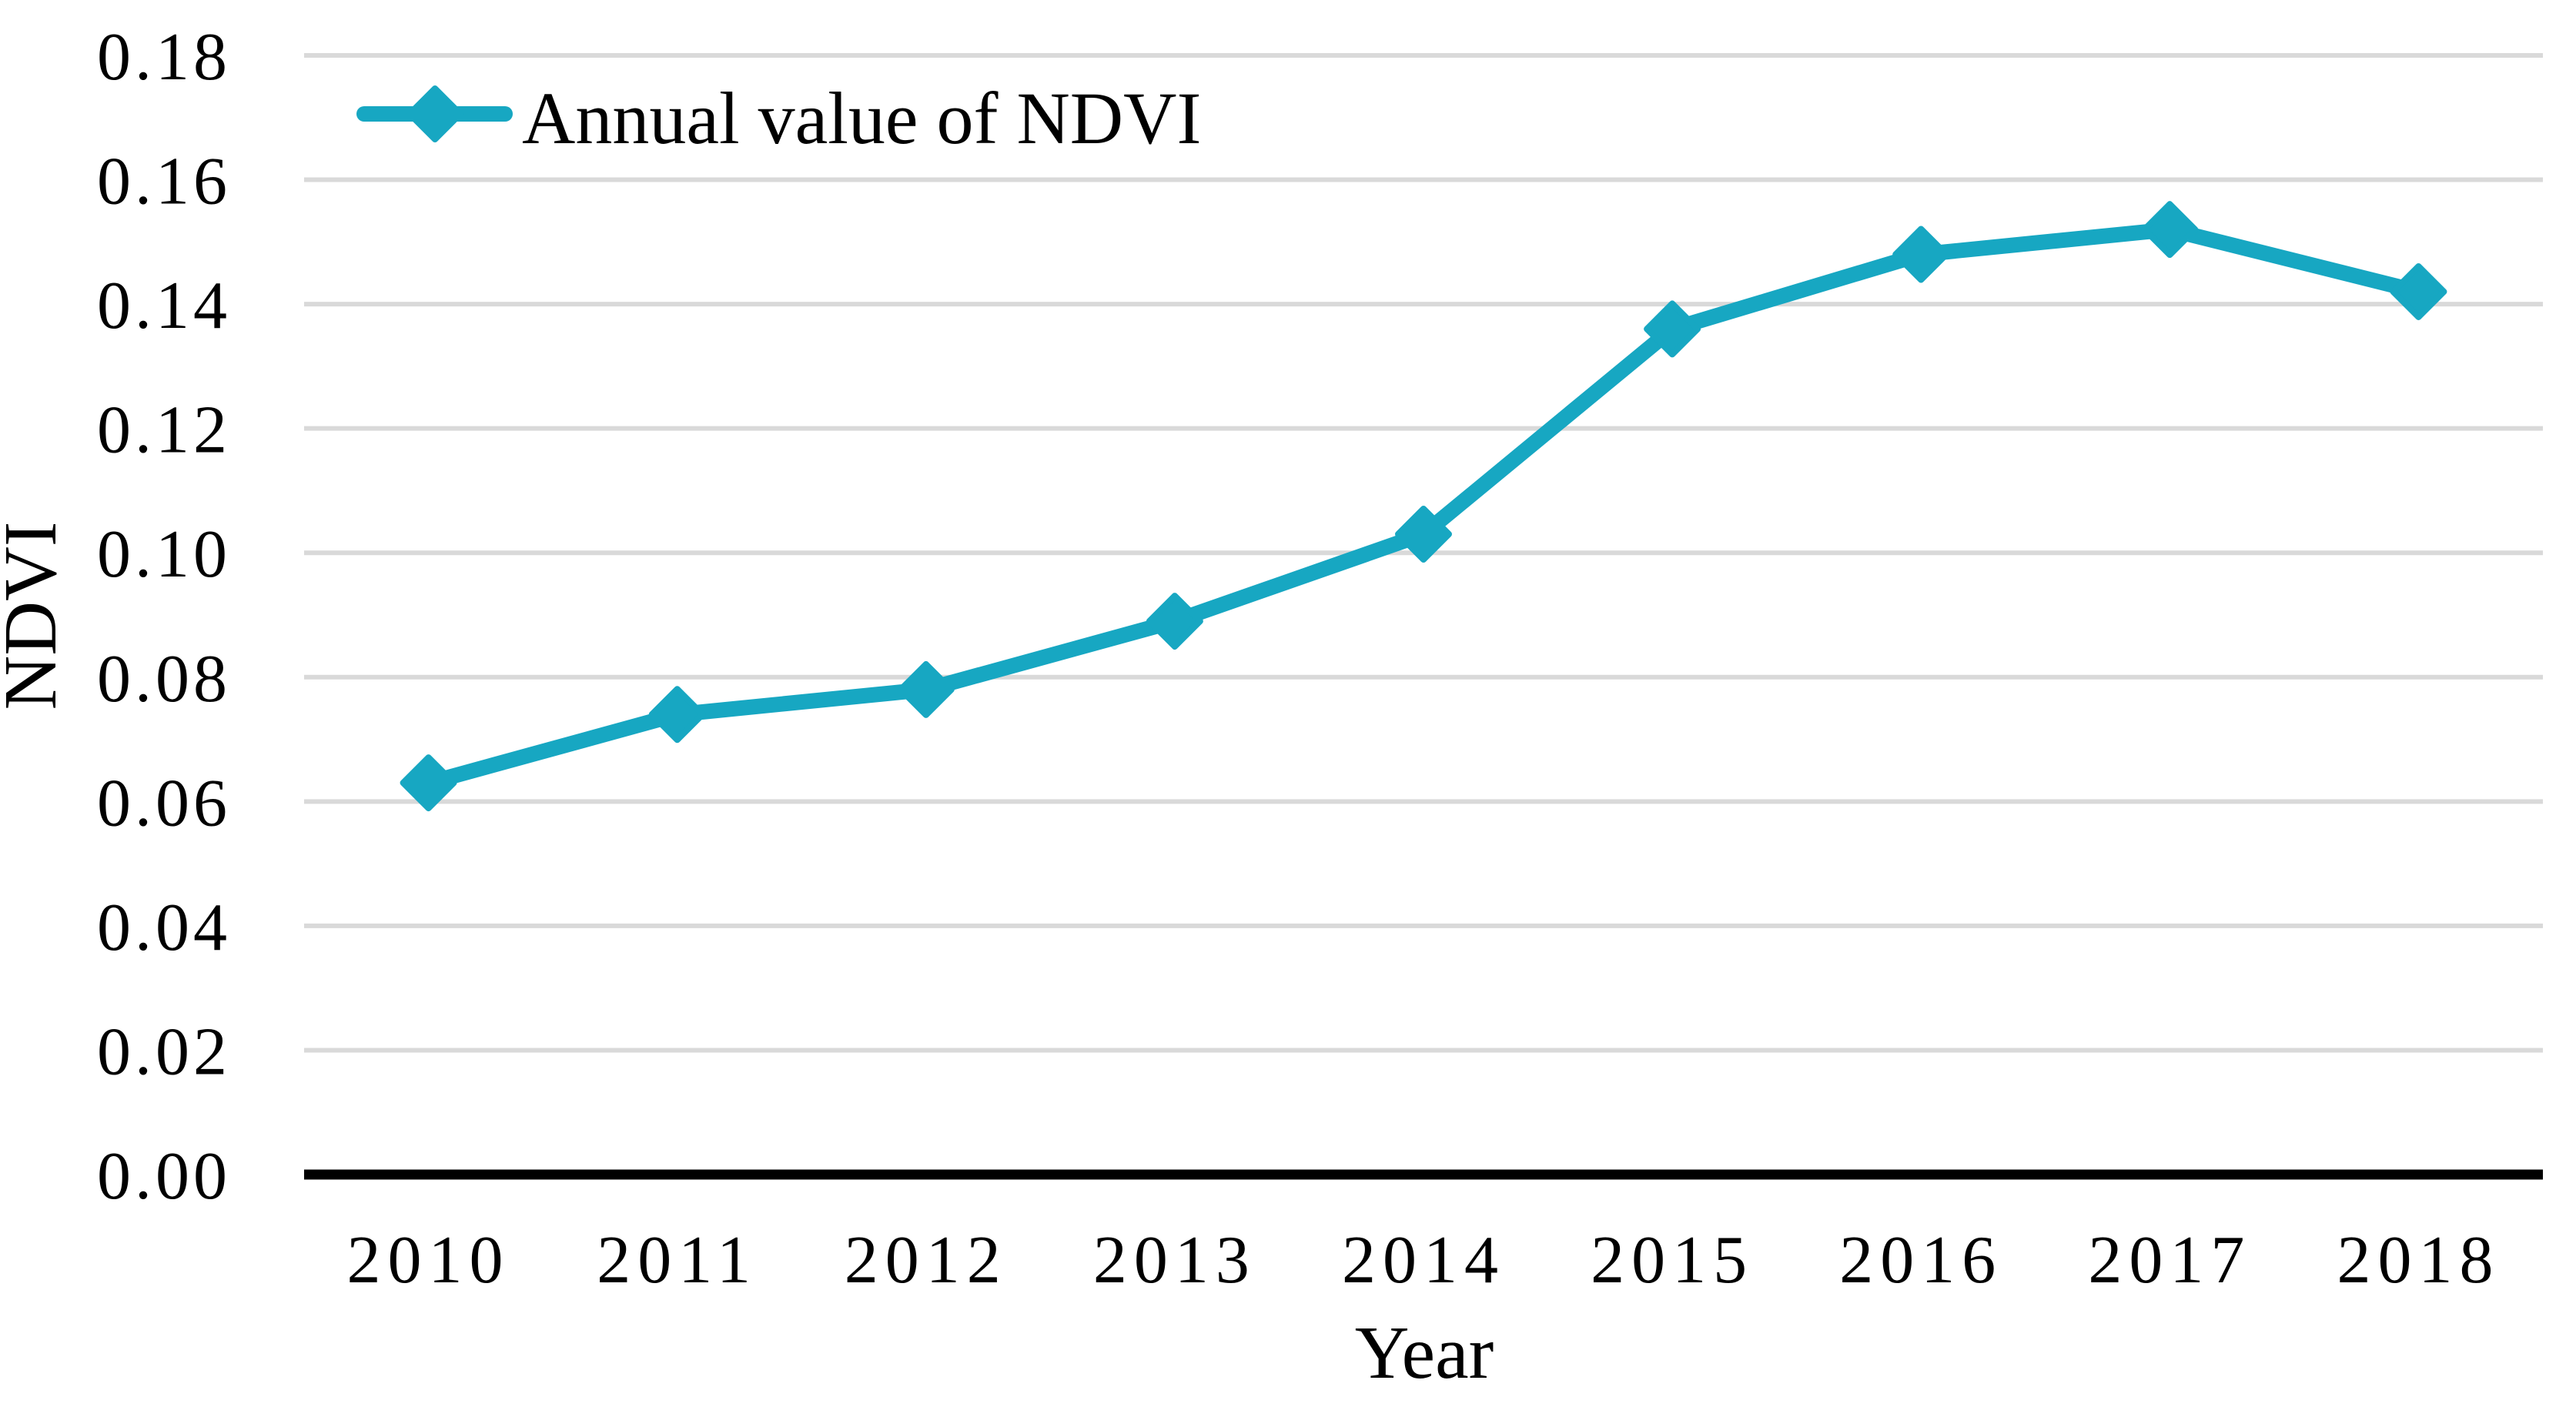  What do you see at coordinates (164, 617) in the screenshot?
I see `y-tick-labels-group: 0.00 0.02 0.04 0.06 0.08 0.10 0.12 0.14 0.16 0.18` at bounding box center [164, 617].